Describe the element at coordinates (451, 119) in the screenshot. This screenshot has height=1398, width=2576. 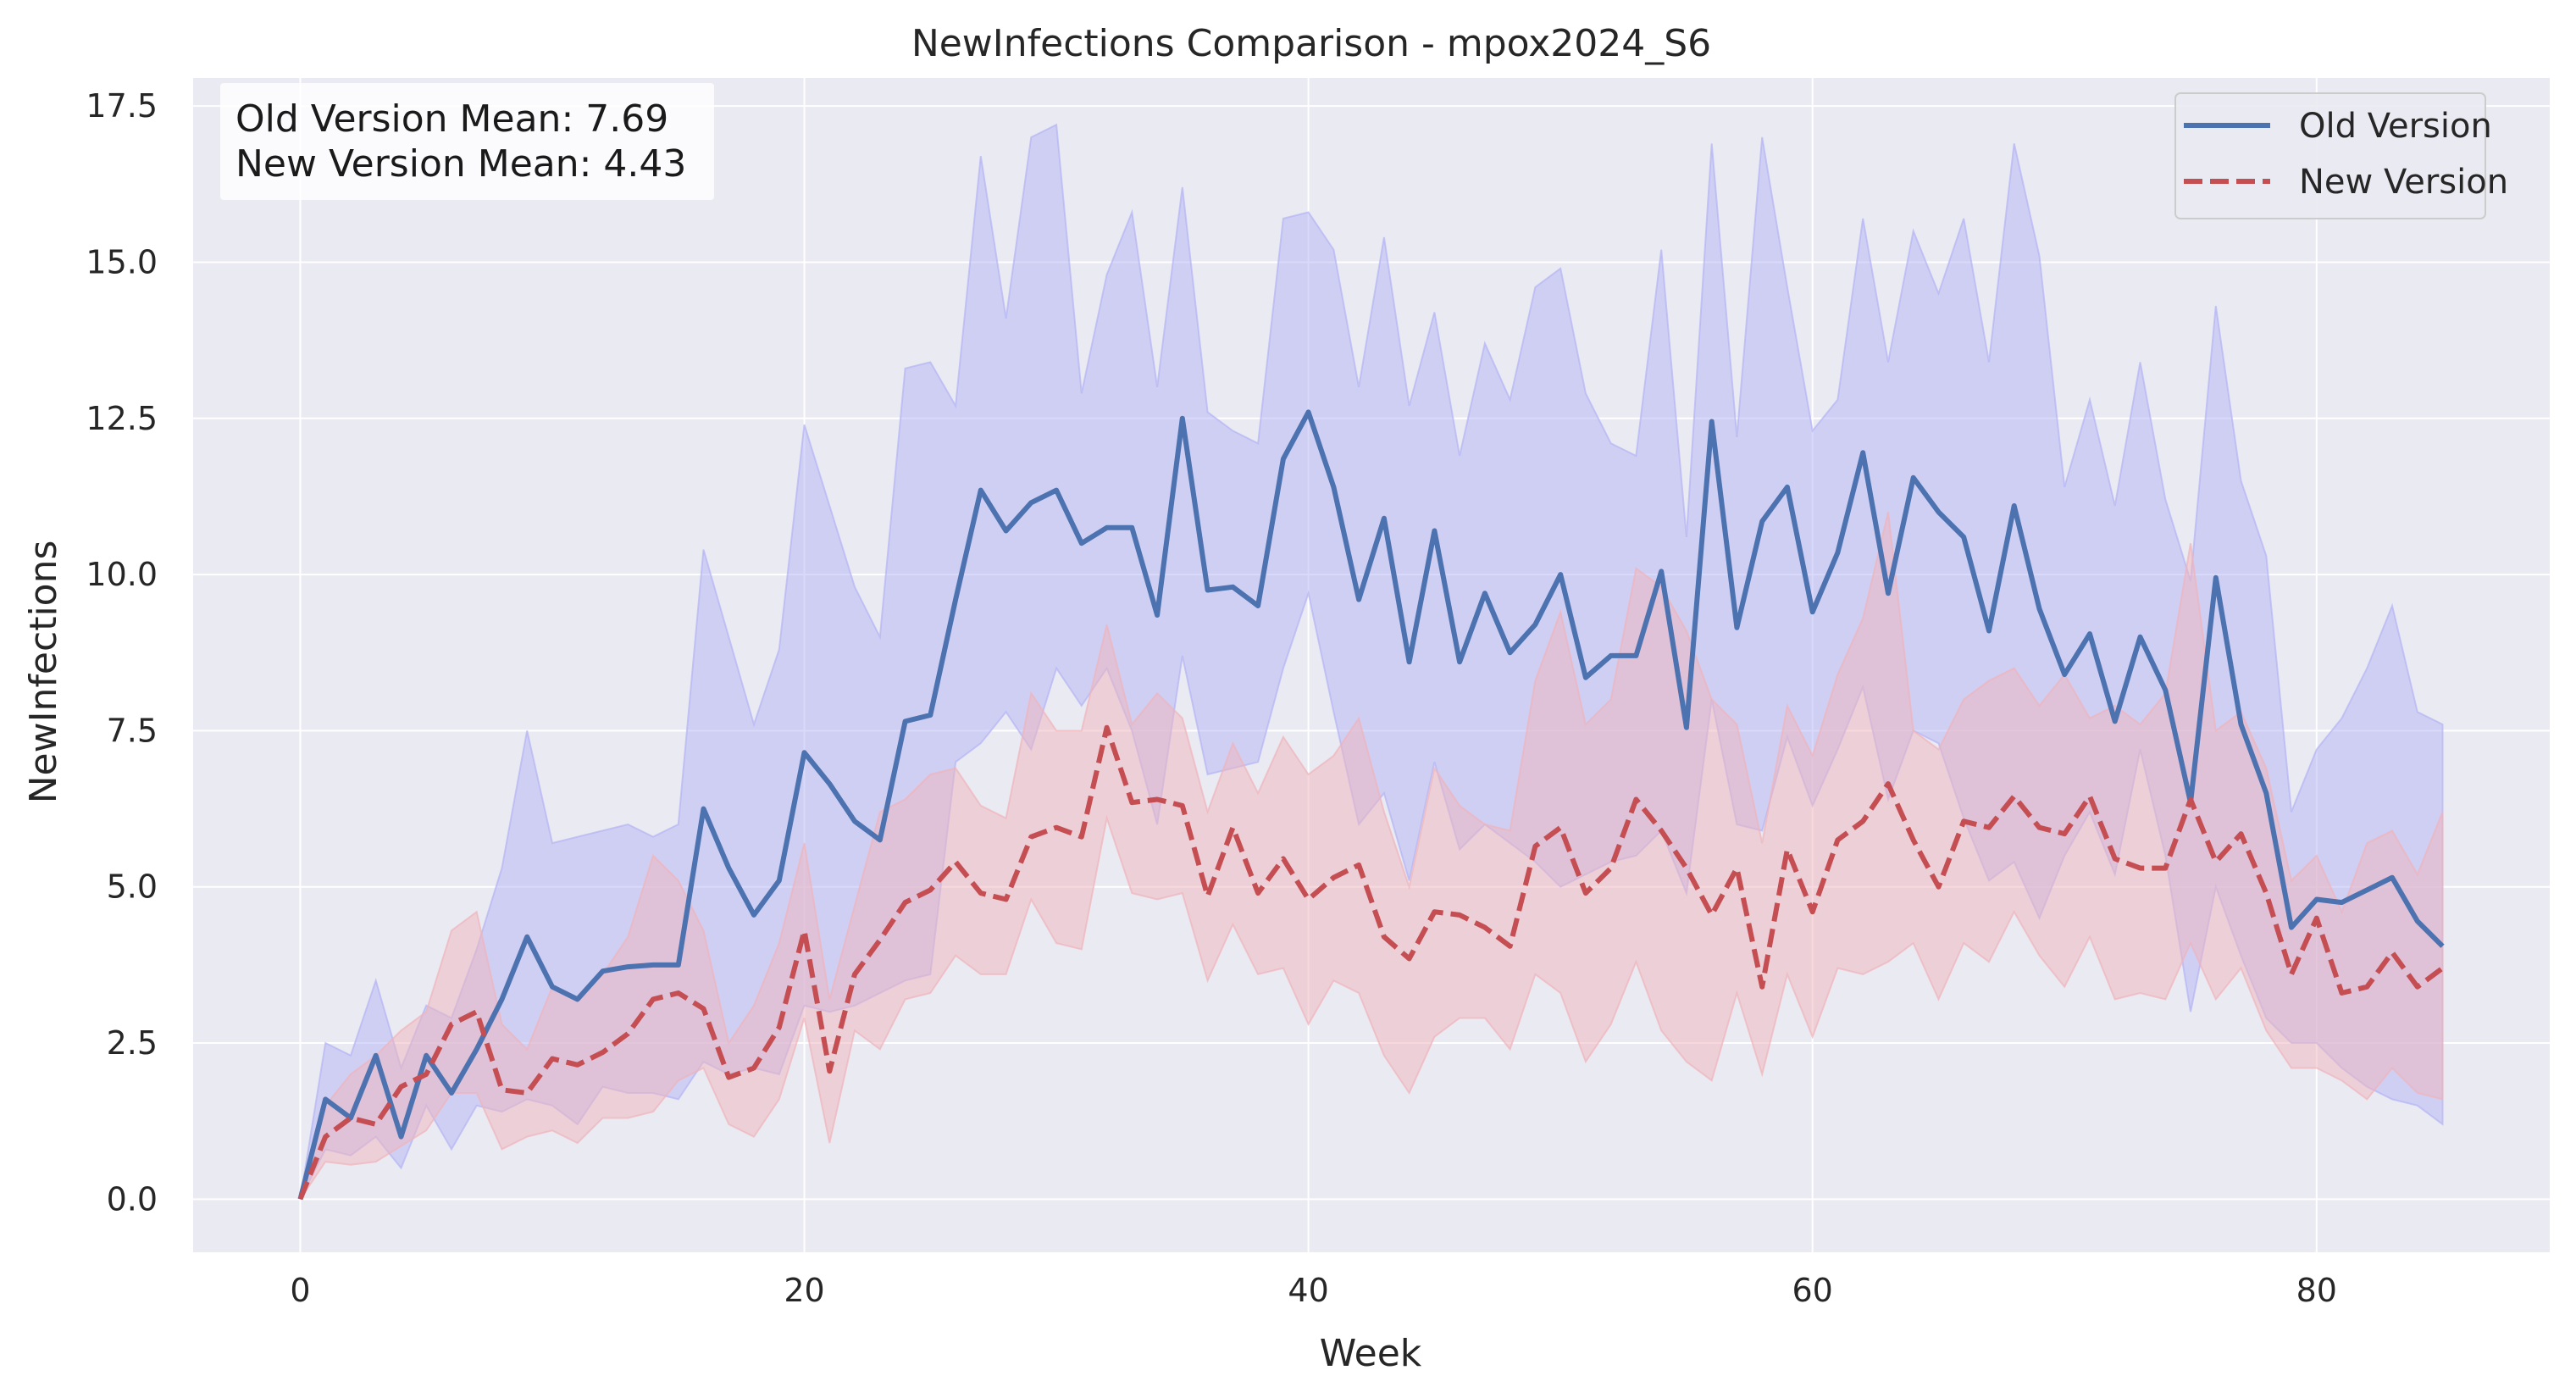
I see `old-mean-text: Old Version Mean: 7.69` at that location.